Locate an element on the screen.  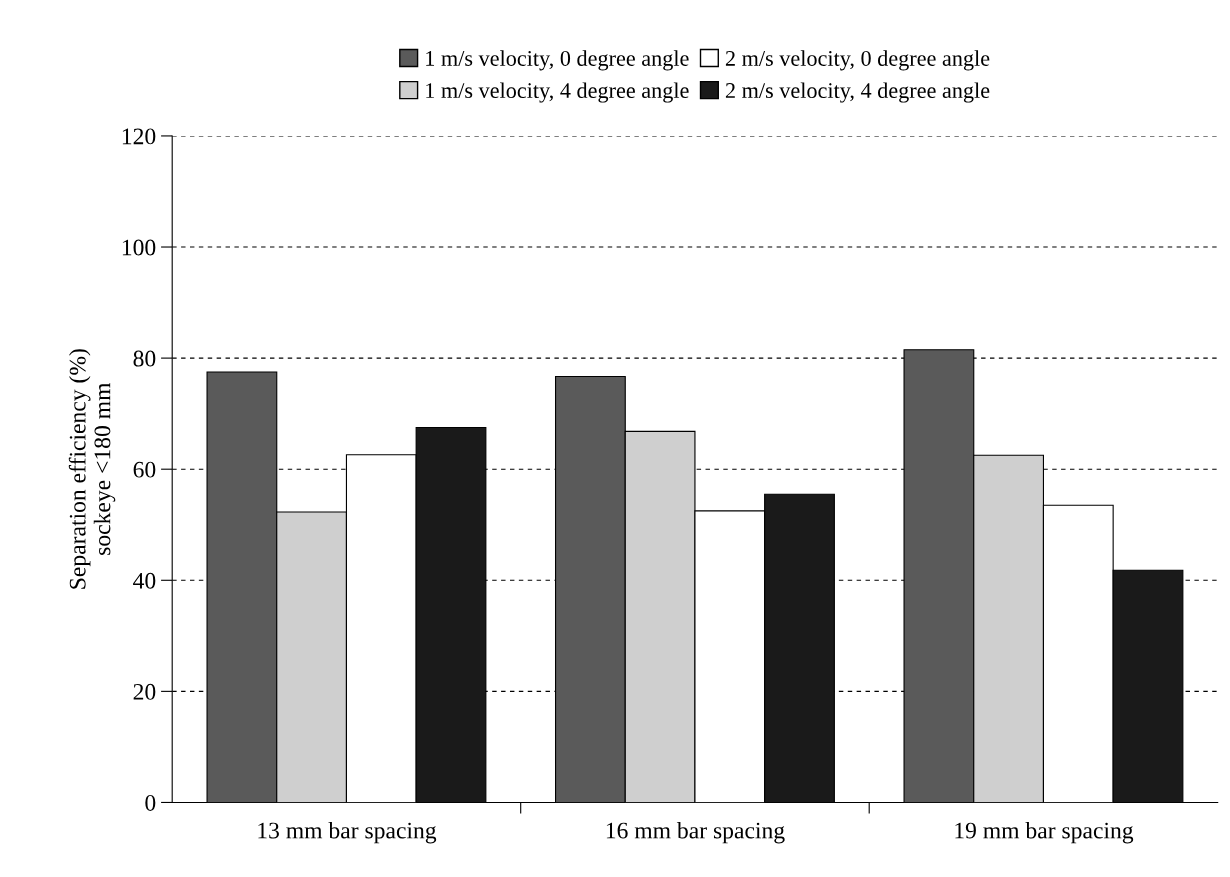
x-tick-label: 16 mm bar spacing is located at coordinates (695, 832).